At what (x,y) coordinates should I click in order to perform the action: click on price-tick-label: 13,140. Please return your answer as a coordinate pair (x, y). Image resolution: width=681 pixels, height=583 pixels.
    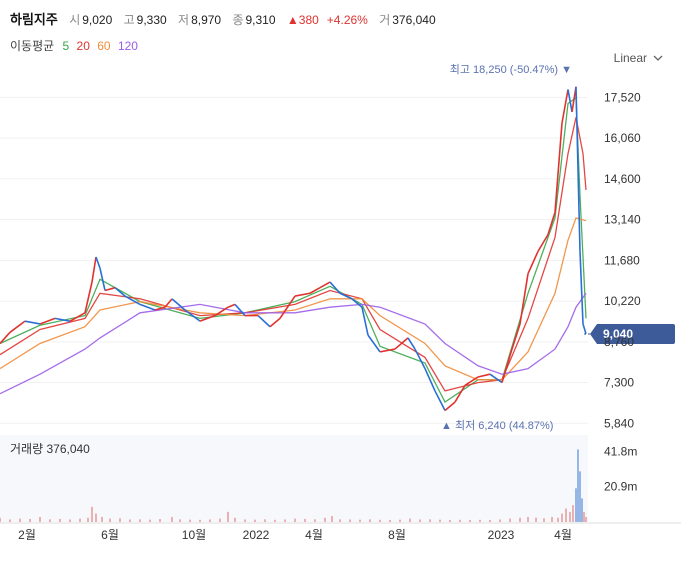
    Looking at the image, I should click on (622, 220).